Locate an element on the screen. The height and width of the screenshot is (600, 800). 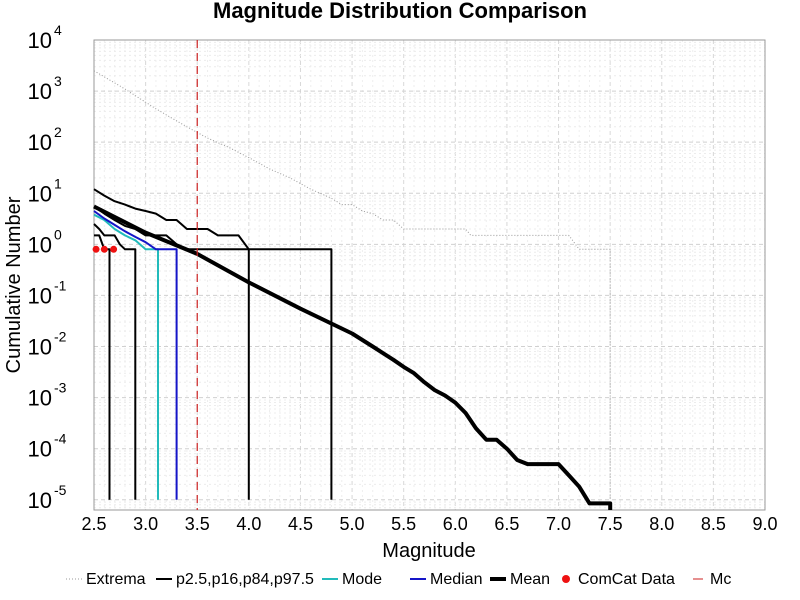
legend-item-comcat-data: ComCat Data is located at coordinates (618, 579).